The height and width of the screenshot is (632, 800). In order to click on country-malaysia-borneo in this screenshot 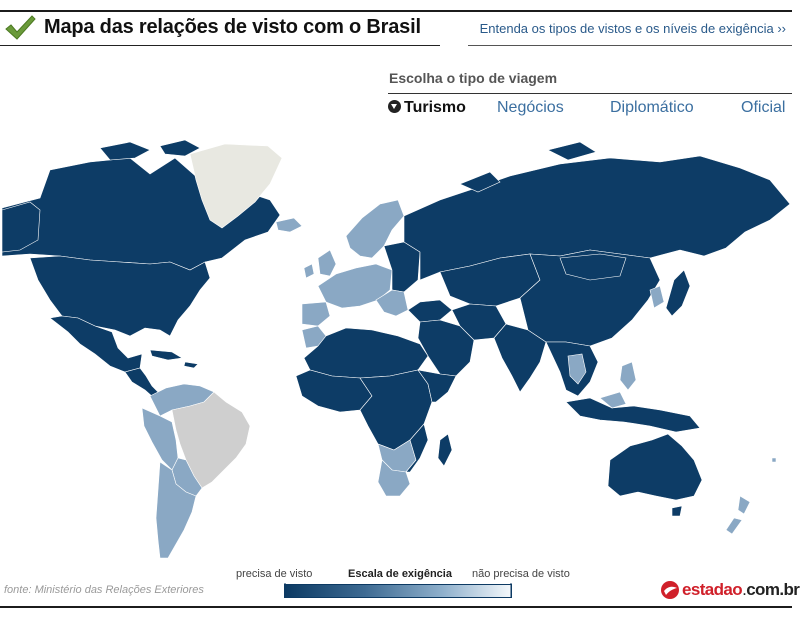, I will do `click(613, 400)`.